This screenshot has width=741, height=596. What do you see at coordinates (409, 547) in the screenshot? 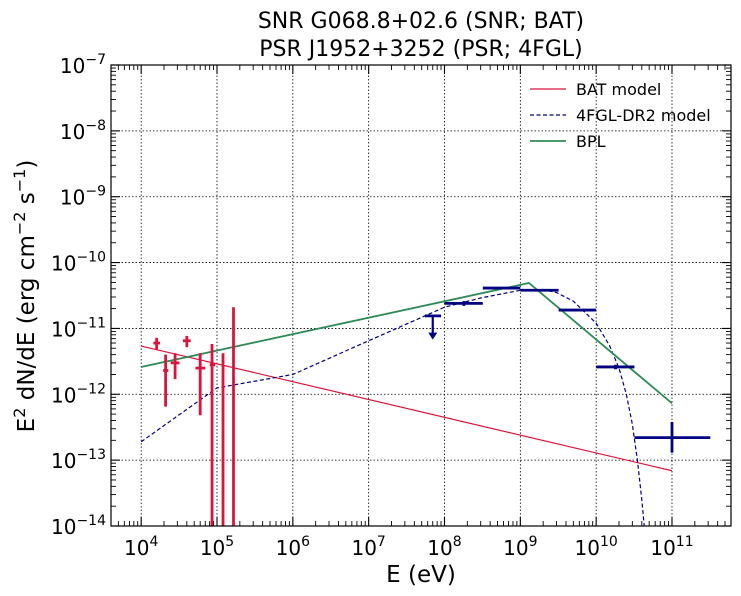
I see `x-tick-labels: 10⁴ 10⁵ 10⁶ 10⁷ 10⁸ 10⁹ 10¹⁰ 10¹¹` at bounding box center [409, 547].